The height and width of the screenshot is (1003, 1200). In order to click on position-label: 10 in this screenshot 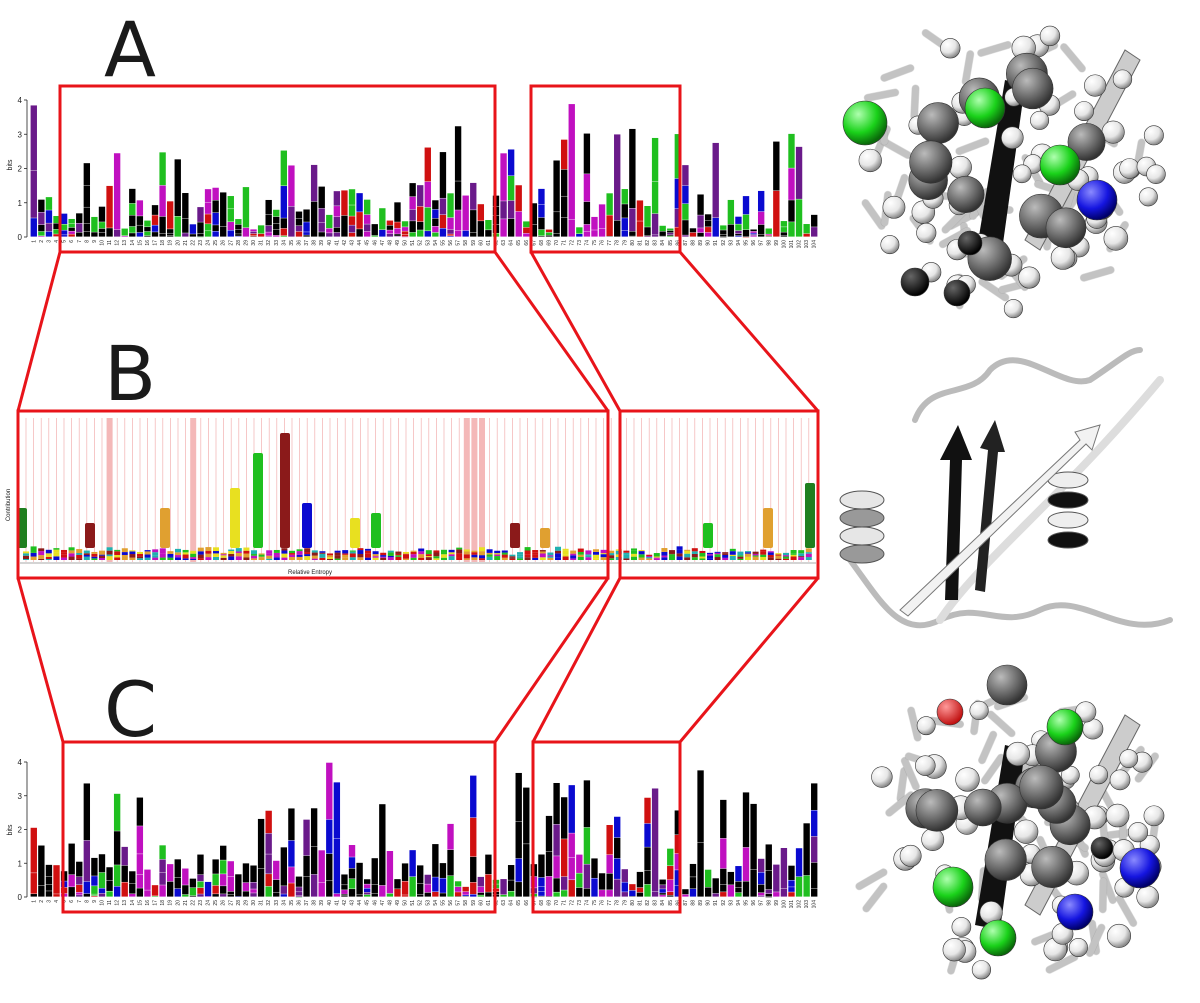, I will do `click(102, 903)`.